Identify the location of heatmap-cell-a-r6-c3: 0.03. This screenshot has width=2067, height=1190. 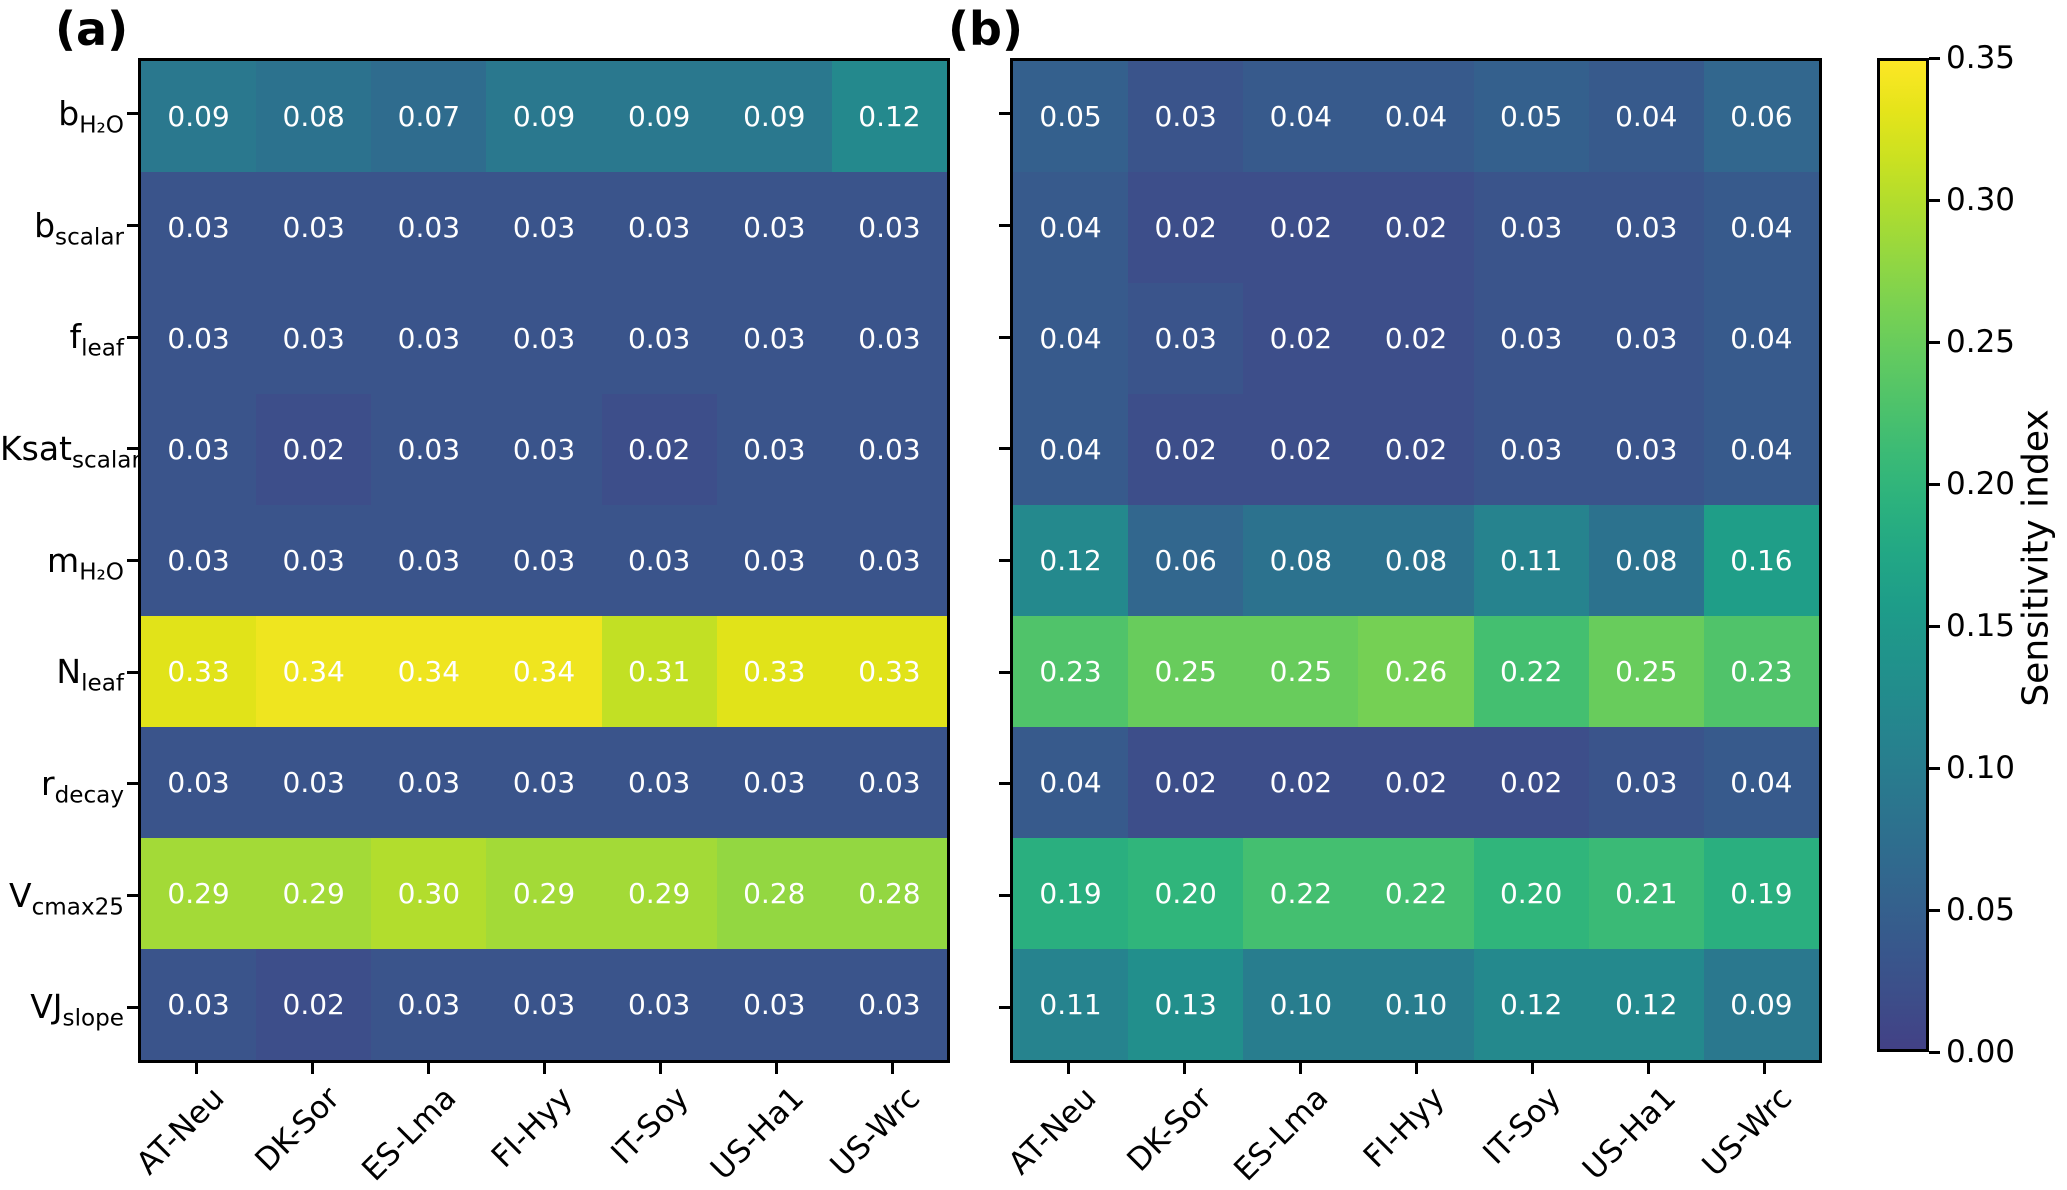
(544, 782).